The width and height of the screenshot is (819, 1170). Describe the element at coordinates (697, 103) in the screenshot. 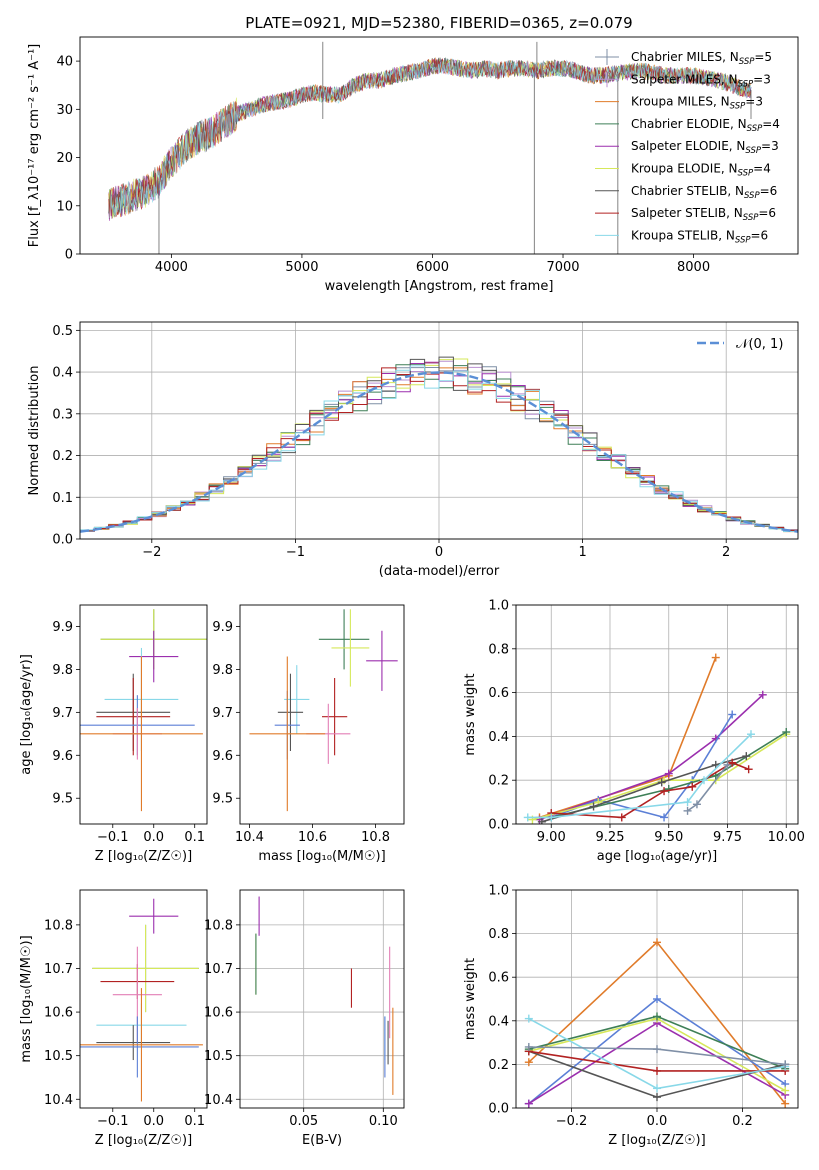

I see `legend-label: Kroupa MILES, NSSP=3` at that location.